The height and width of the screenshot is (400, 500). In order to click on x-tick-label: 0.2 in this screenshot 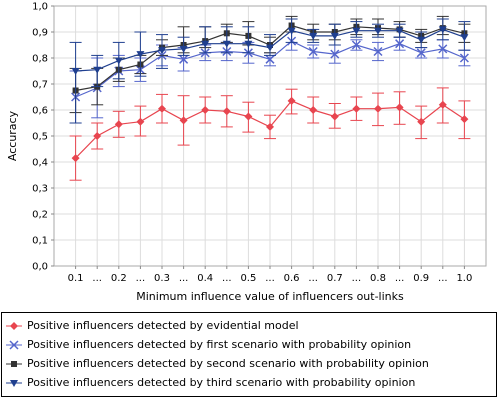, I will do `click(119, 278)`.